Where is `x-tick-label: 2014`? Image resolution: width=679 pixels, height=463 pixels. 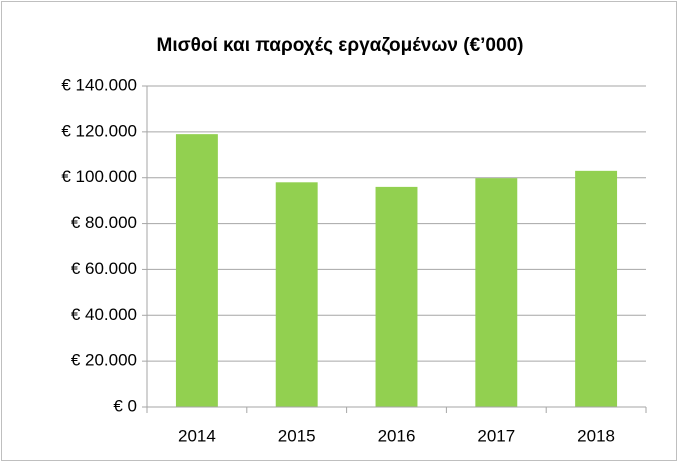
x-tick-label: 2014 is located at coordinates (197, 435).